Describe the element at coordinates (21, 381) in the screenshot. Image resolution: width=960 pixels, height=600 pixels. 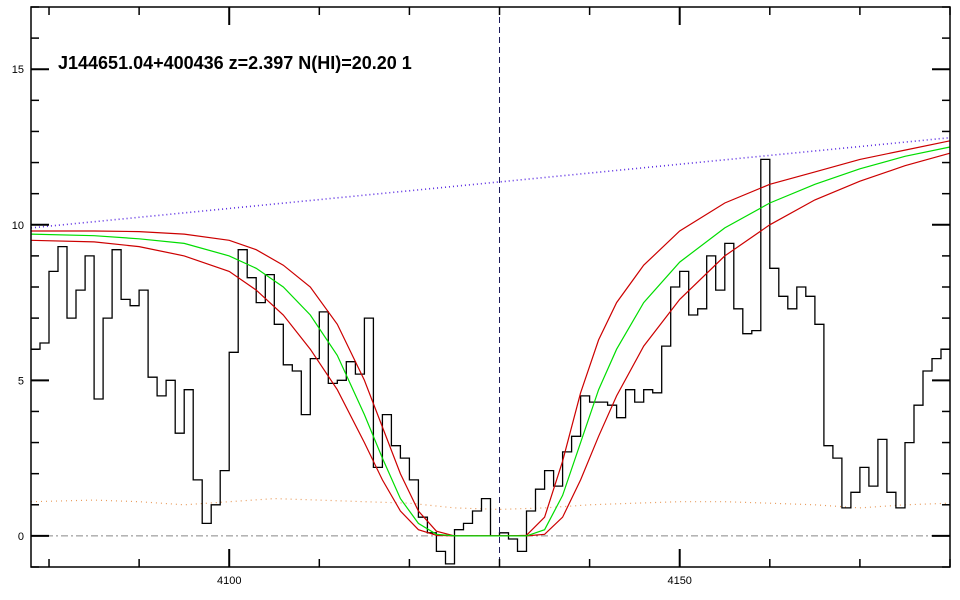
I see `y-tick-label: 5` at that location.